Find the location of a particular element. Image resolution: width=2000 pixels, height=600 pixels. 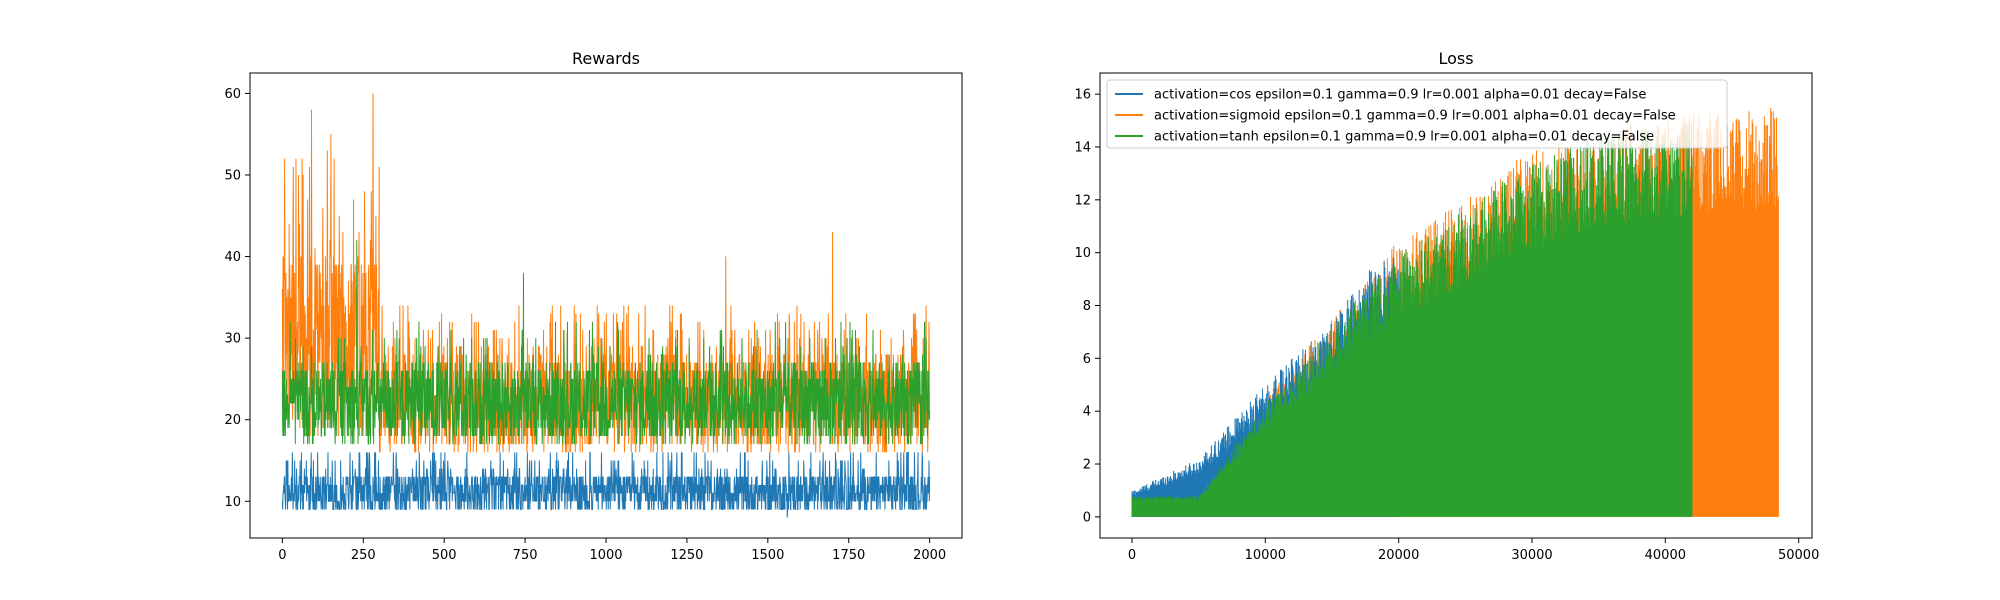

rewards-x-tick-label: 1250 is located at coordinates (686, 555).